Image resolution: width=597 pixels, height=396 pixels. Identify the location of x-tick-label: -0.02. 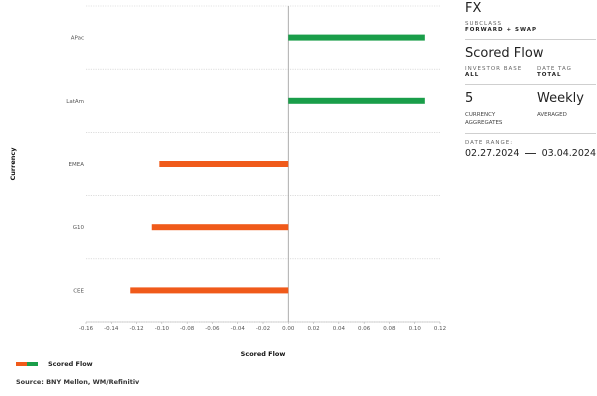
(263, 329).